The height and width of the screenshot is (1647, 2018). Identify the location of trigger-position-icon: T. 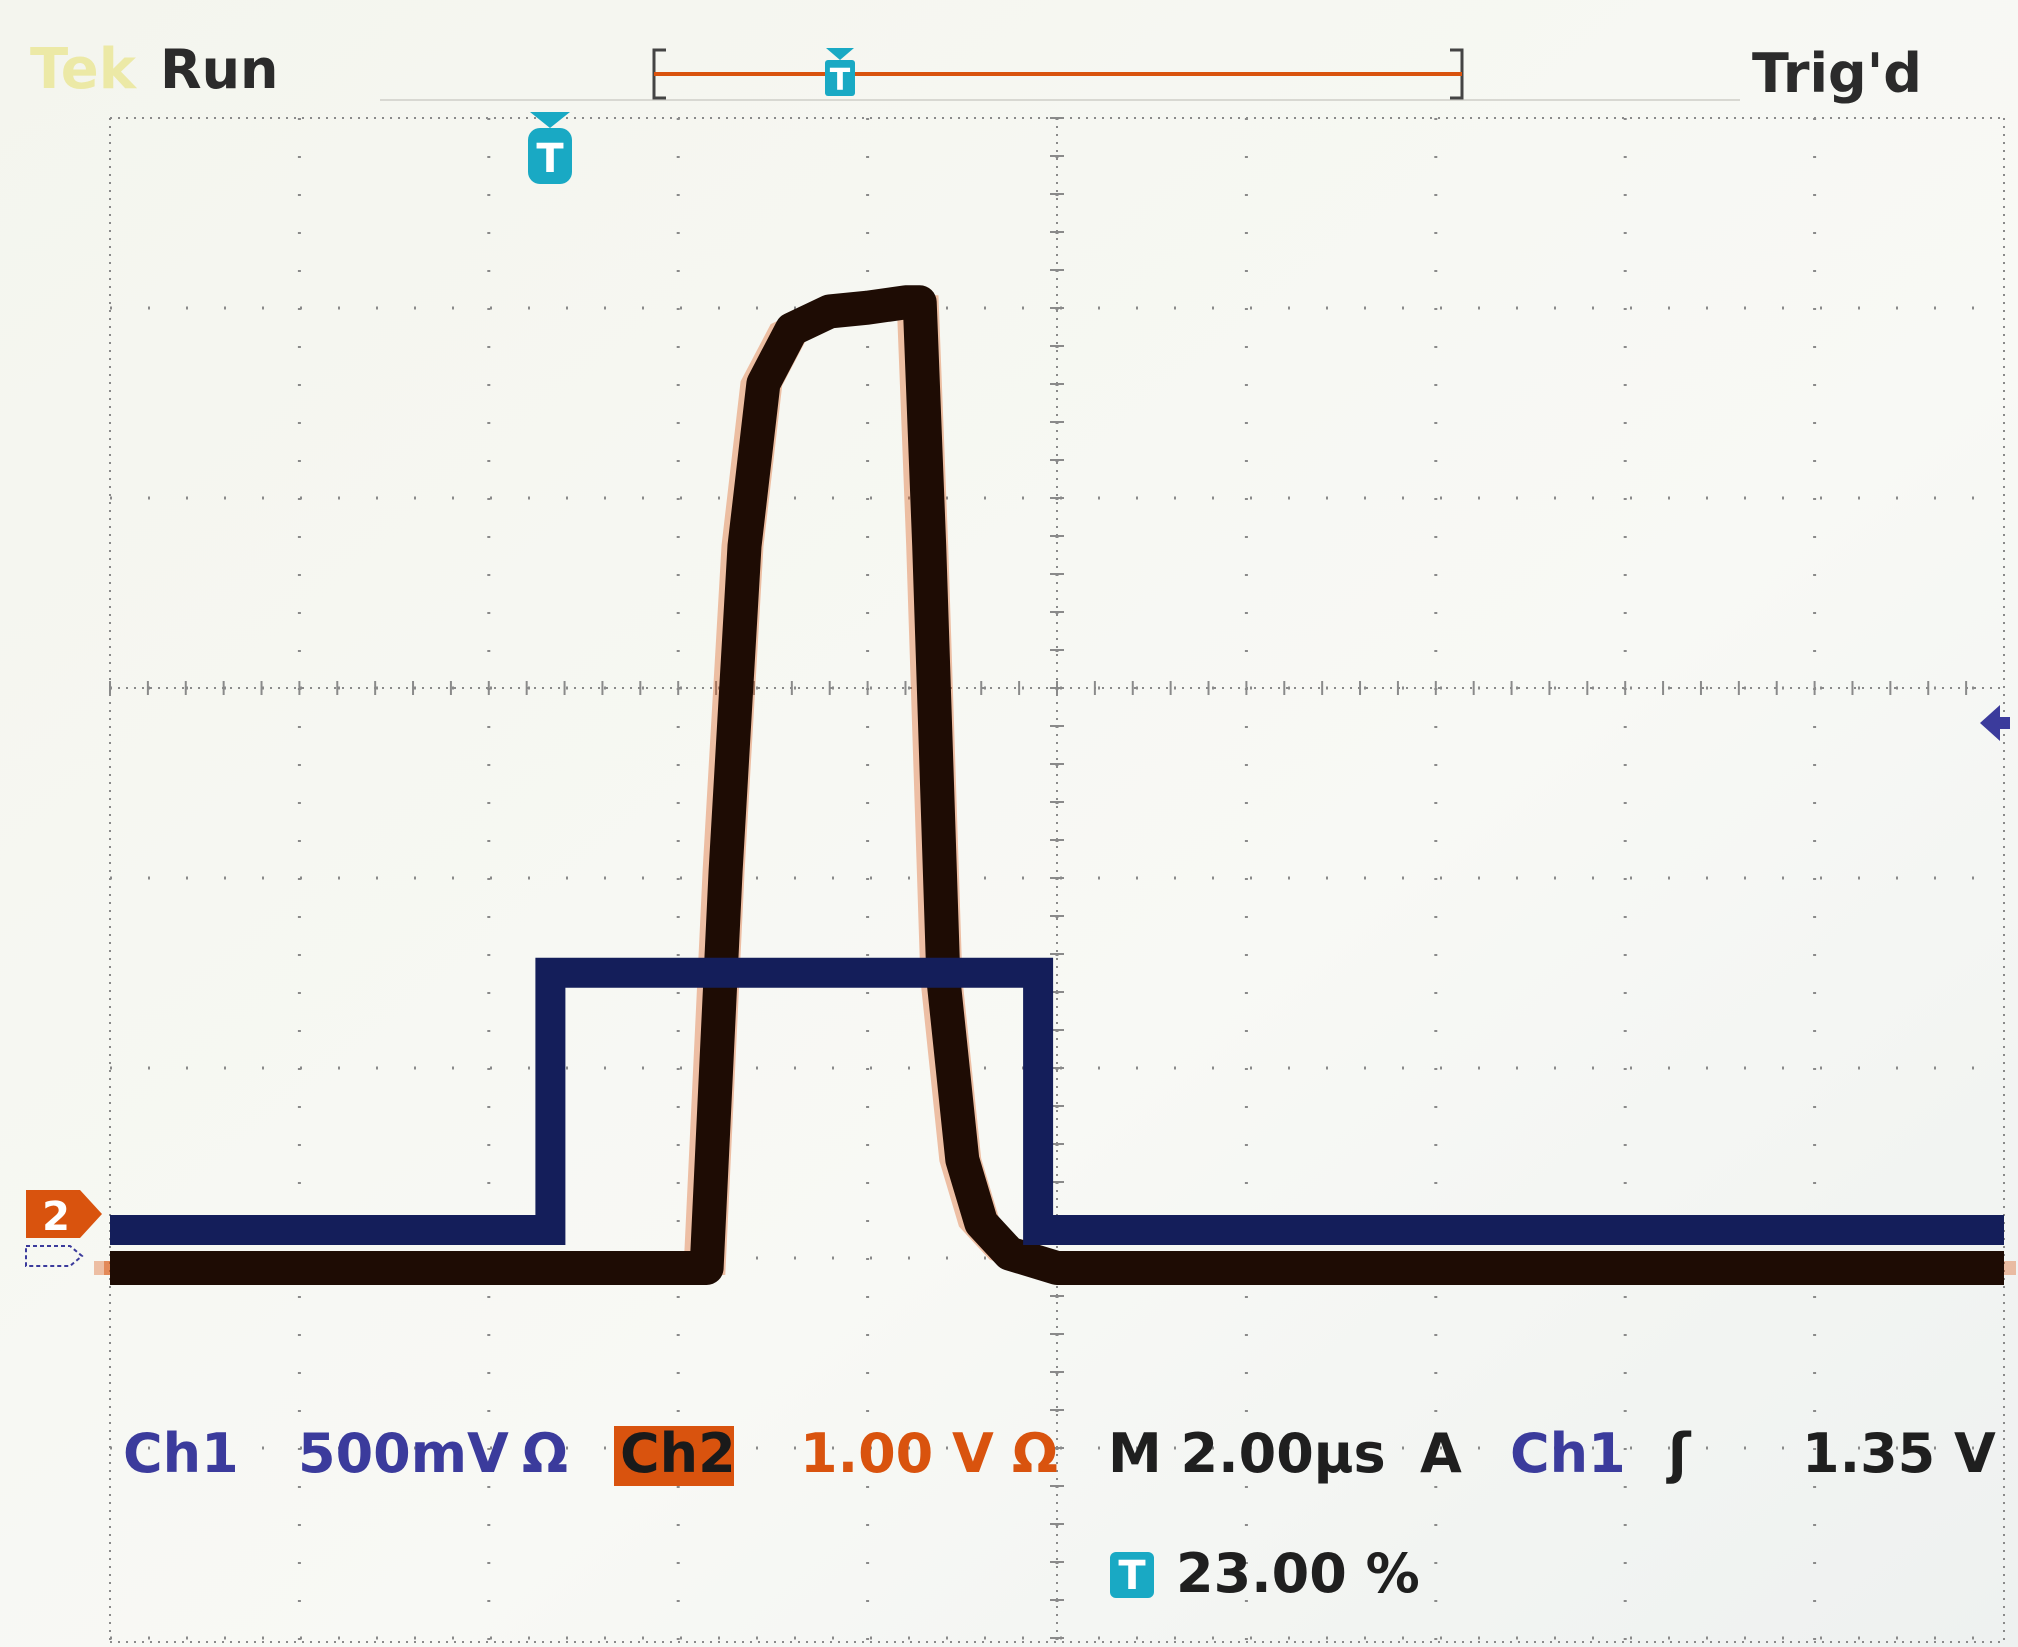
(1132, 1575).